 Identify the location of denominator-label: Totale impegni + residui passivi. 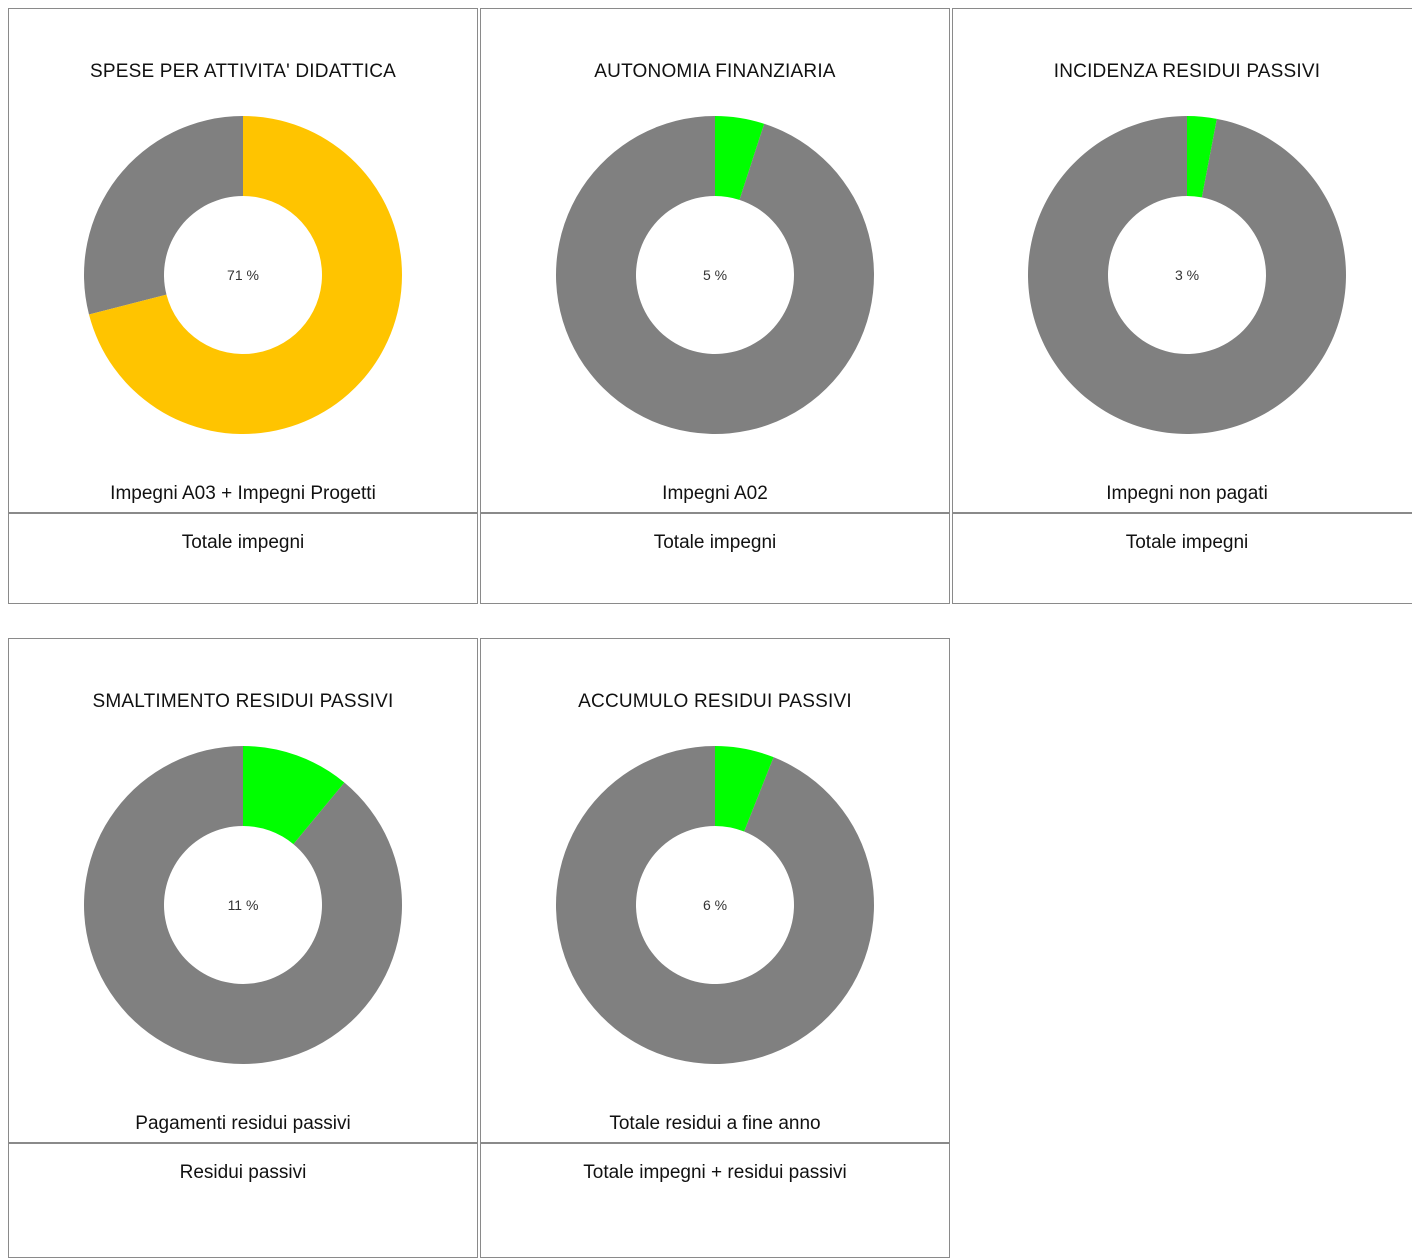
(715, 1172).